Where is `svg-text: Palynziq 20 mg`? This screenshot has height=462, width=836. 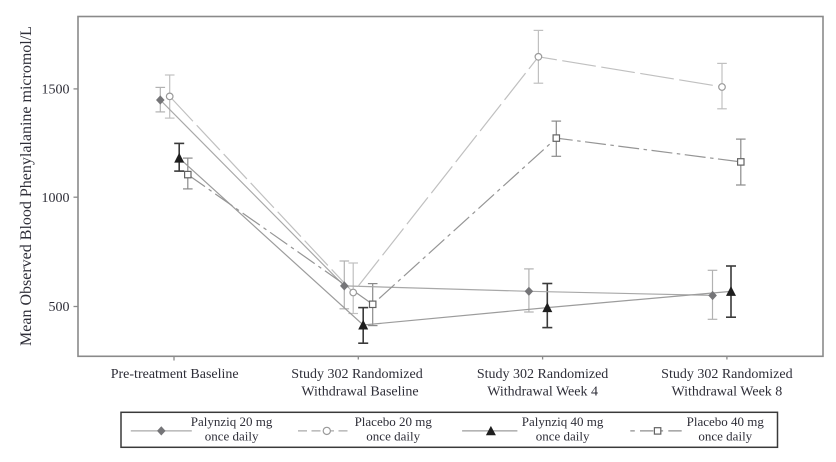
svg-text: Palynziq 20 mg is located at coordinates (232, 421).